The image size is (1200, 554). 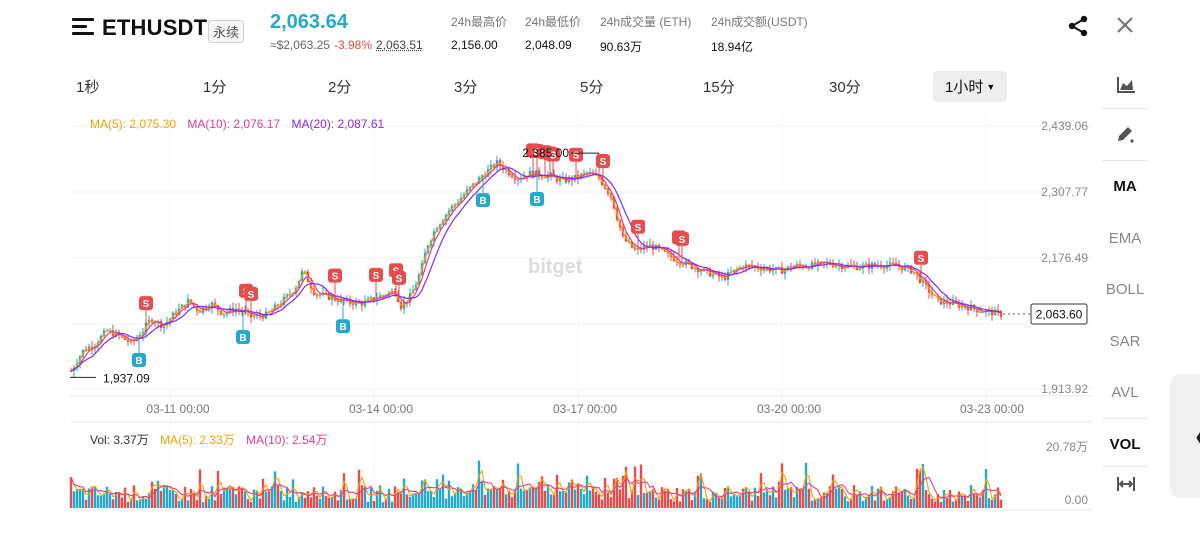 I want to click on draw-tool-icon, so click(x=1125, y=134).